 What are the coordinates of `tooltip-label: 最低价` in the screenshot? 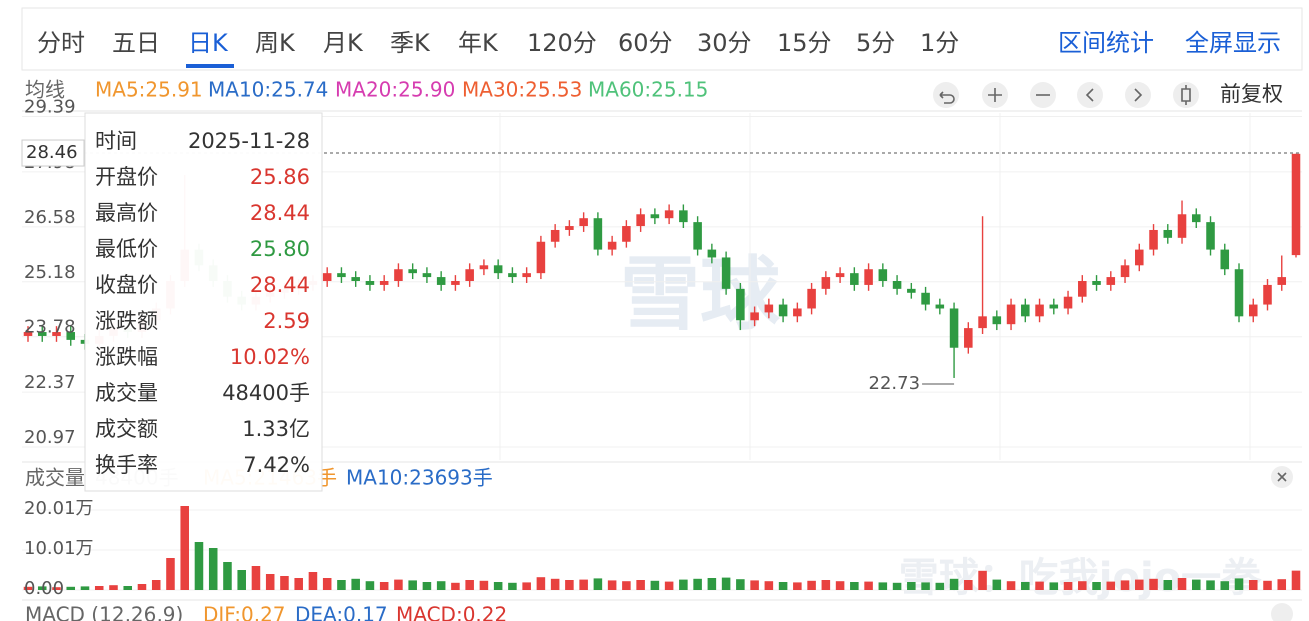 It's located at (126, 249).